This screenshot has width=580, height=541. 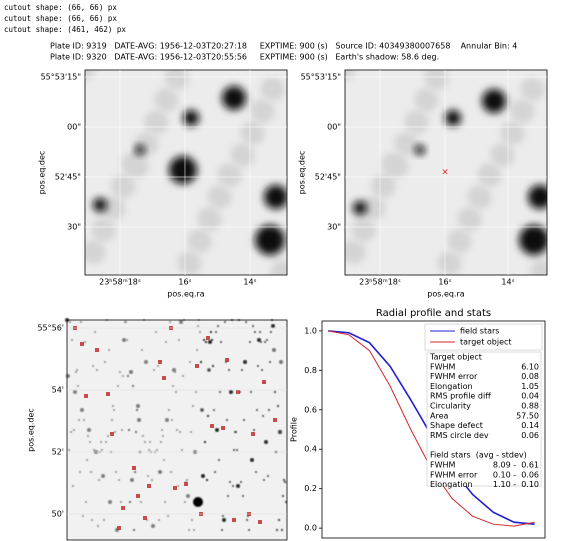 I want to click on x-tick-label: 23ʰ58ᵐ18ˢ, so click(x=380, y=282).